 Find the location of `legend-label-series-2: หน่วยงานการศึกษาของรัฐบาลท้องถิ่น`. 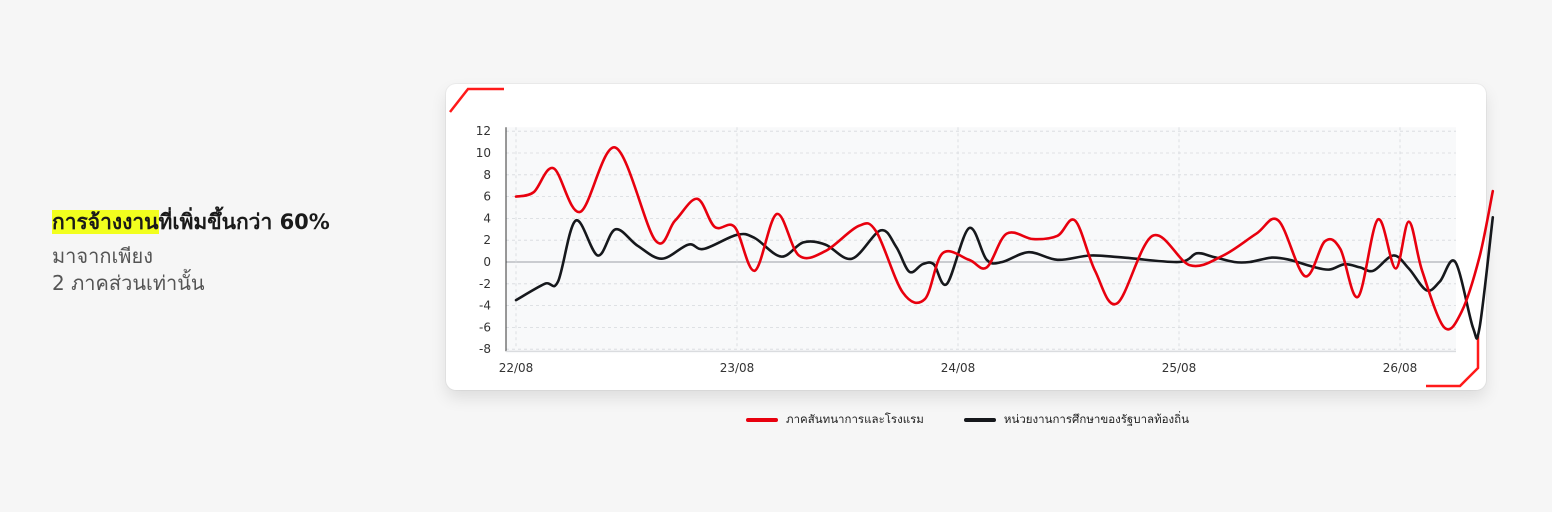

legend-label-series-2: หน่วยงานการศึกษาของรัฐบาลท้องถิ่น is located at coordinates (1096, 419).